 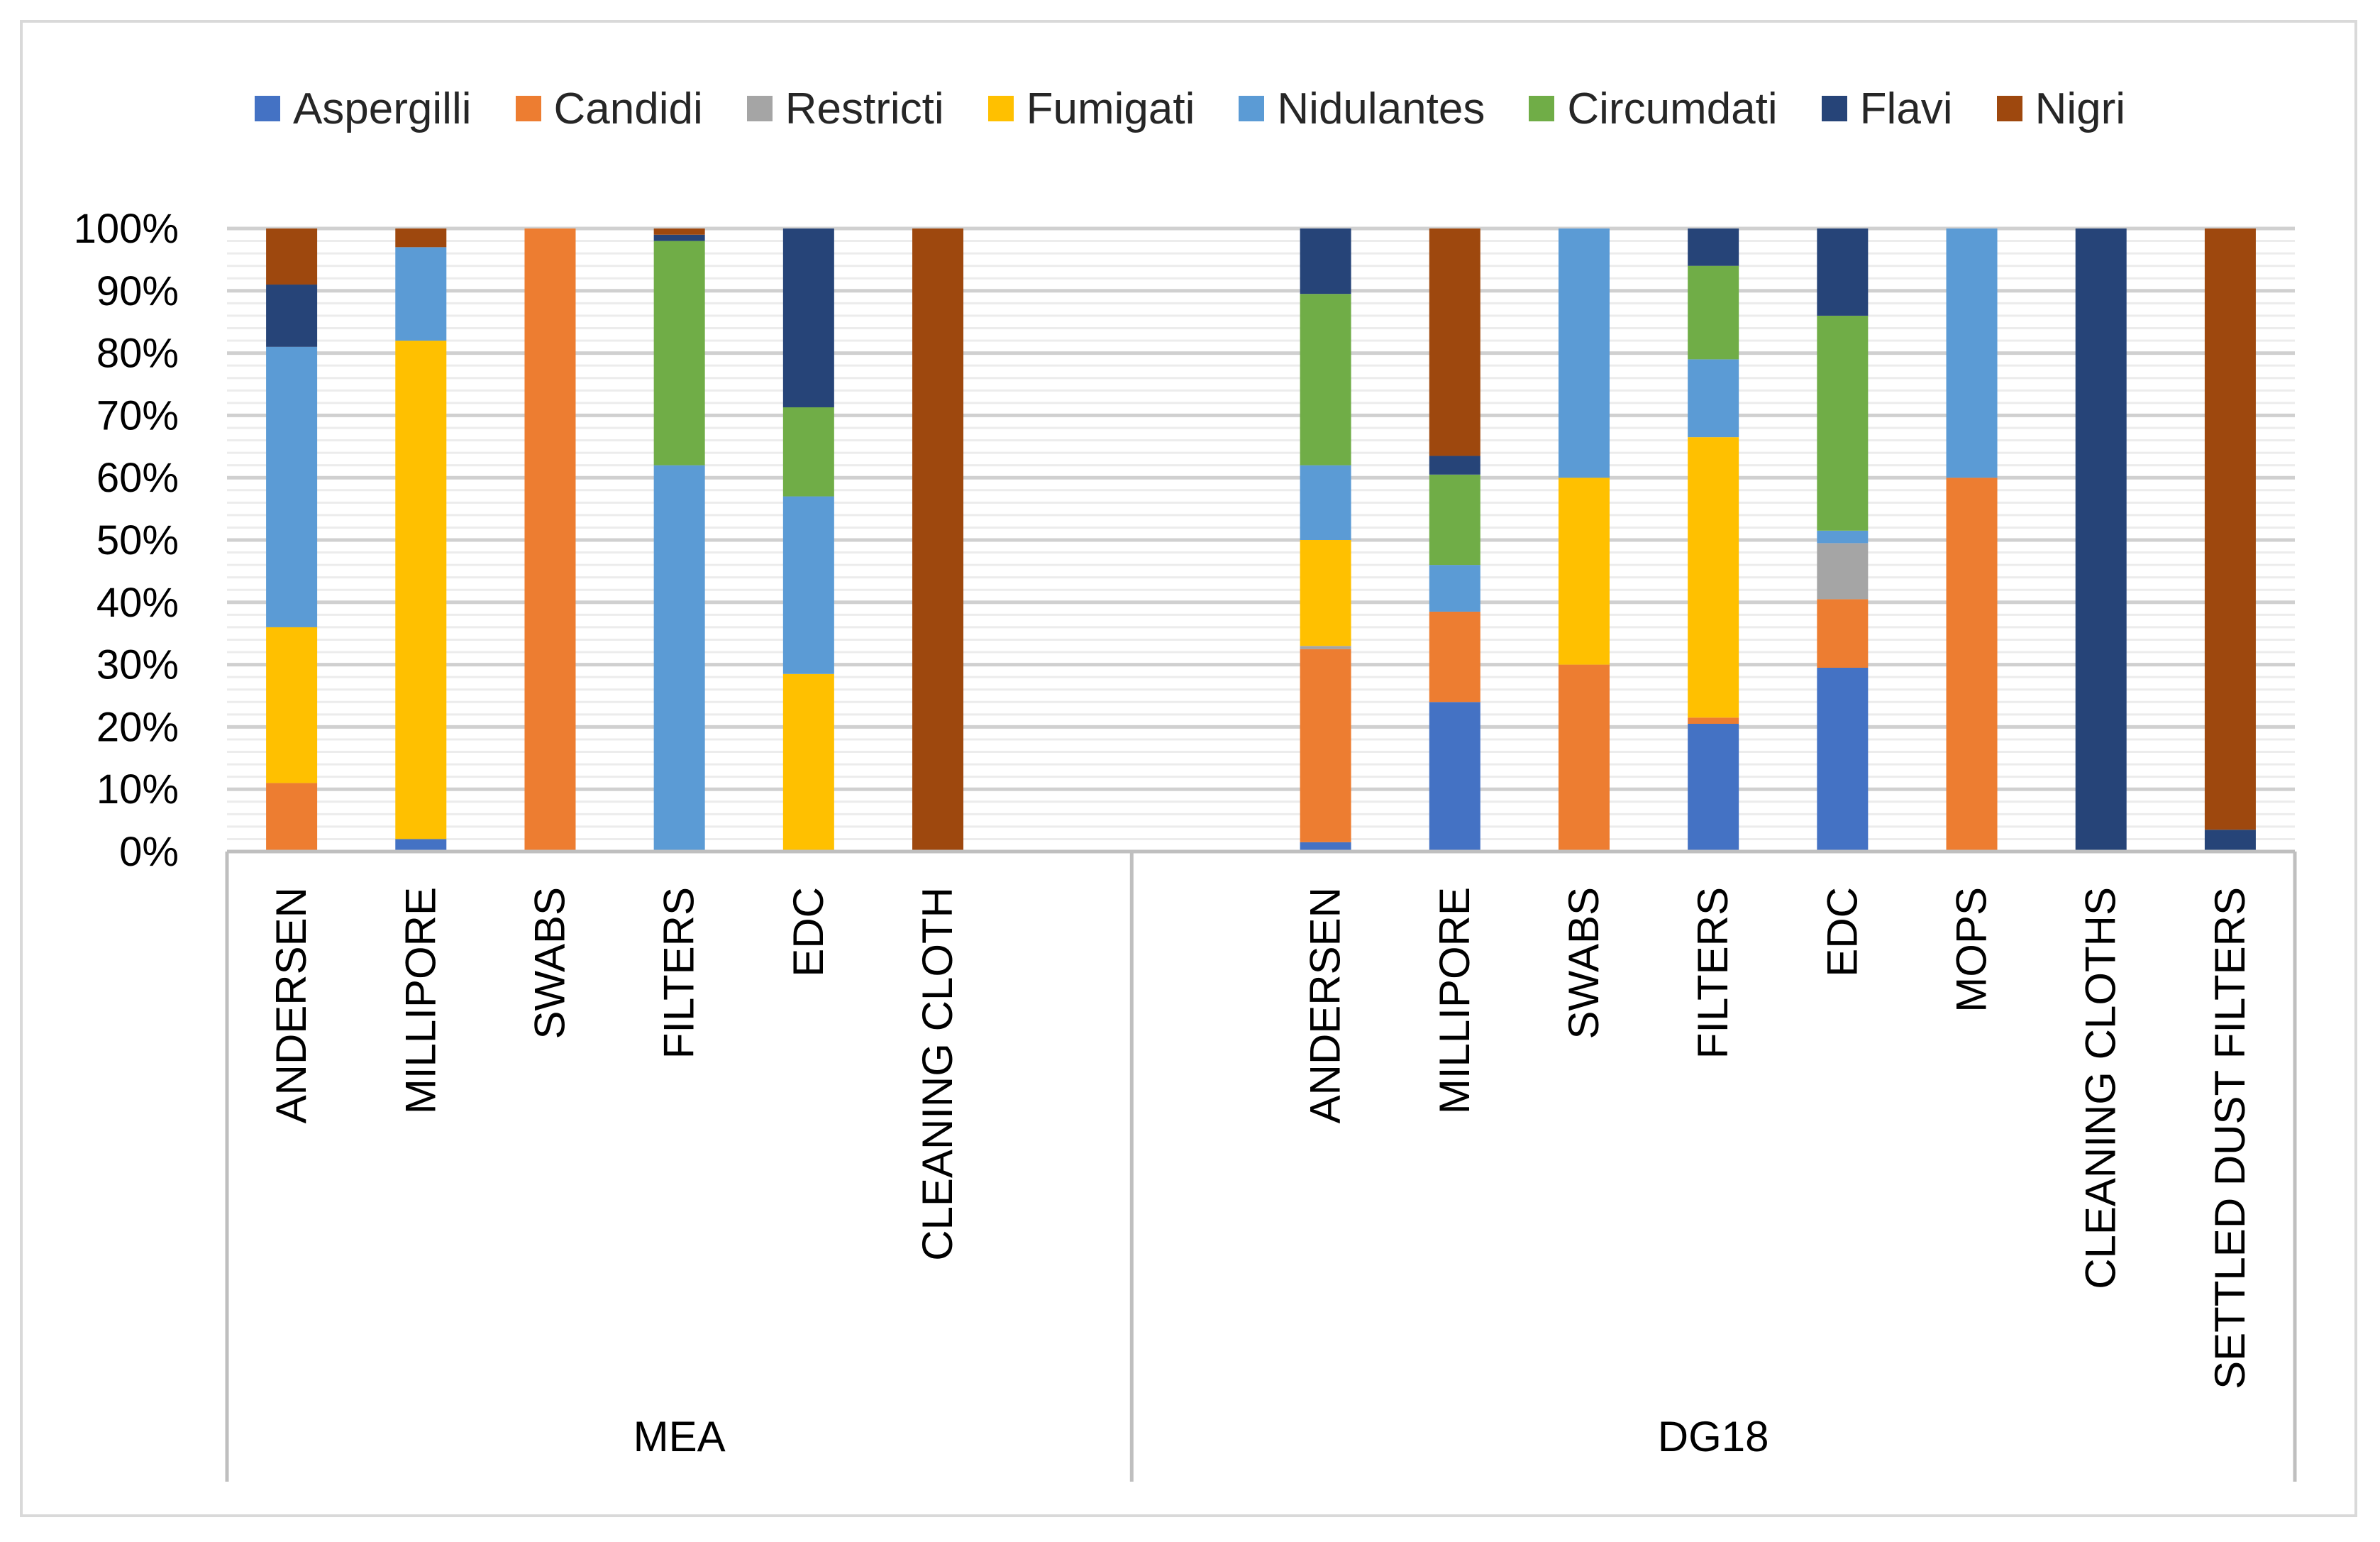 What do you see at coordinates (628, 108) in the screenshot?
I see `legend-label: Candidi` at bounding box center [628, 108].